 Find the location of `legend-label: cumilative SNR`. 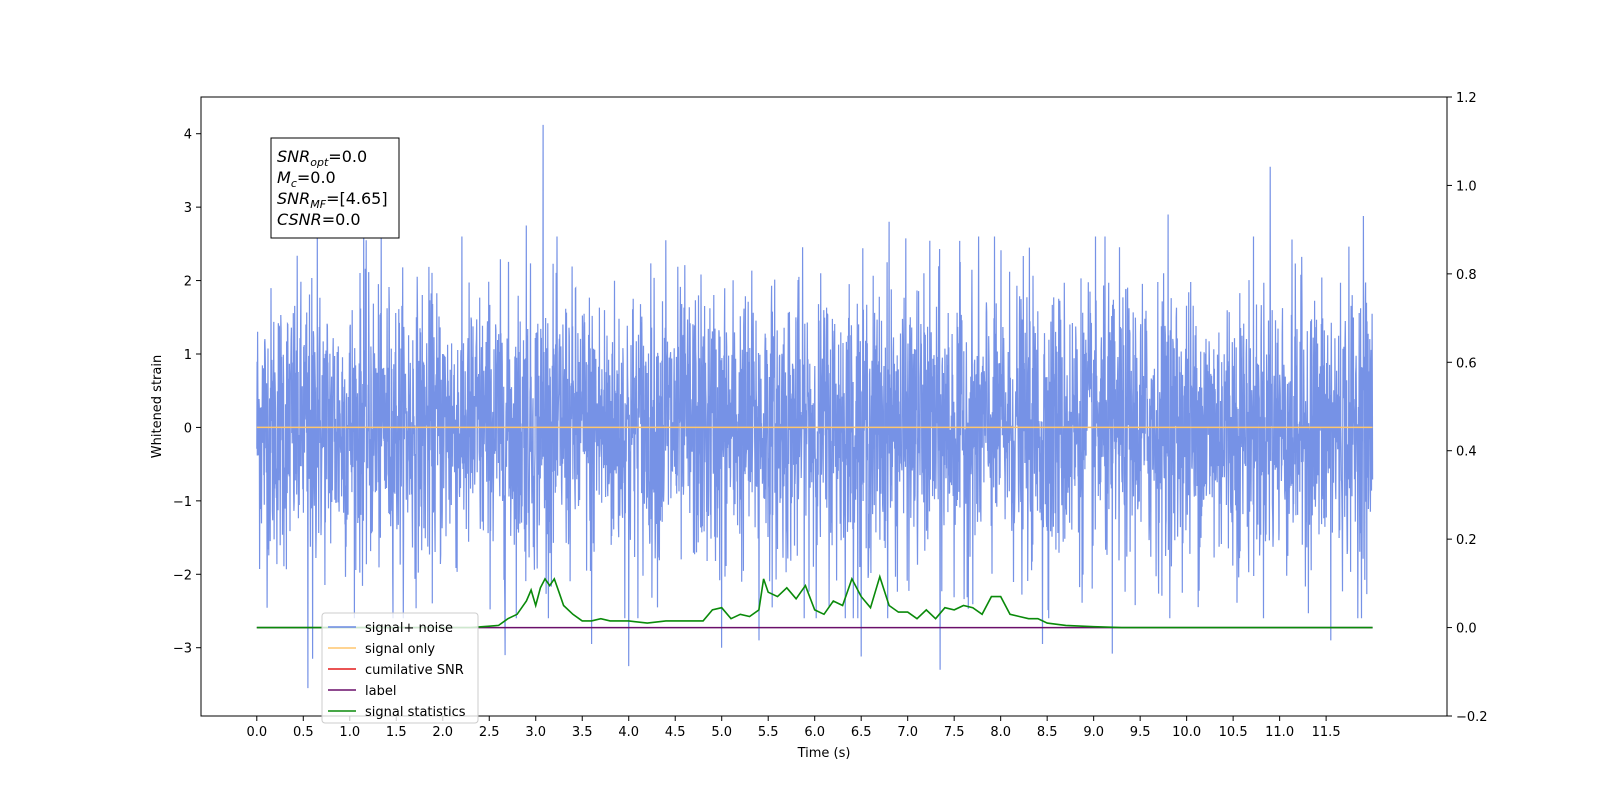

legend-label: cumilative SNR is located at coordinates (414, 670).